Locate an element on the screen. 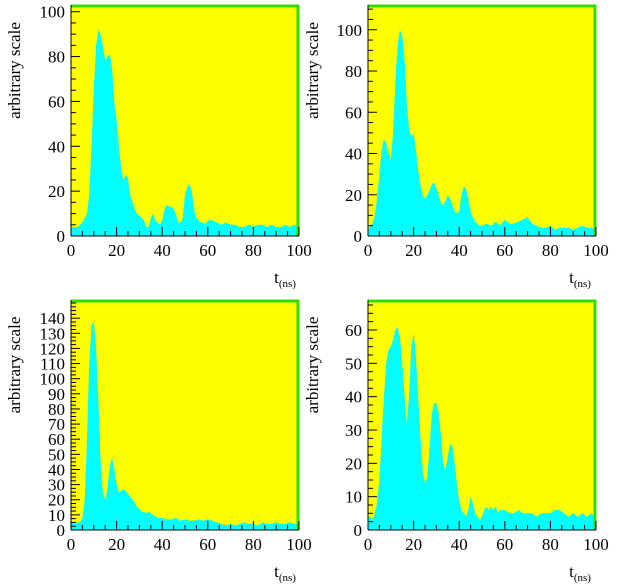 This screenshot has height=588, width=629. y-tick-label: 90 is located at coordinates (56, 394).